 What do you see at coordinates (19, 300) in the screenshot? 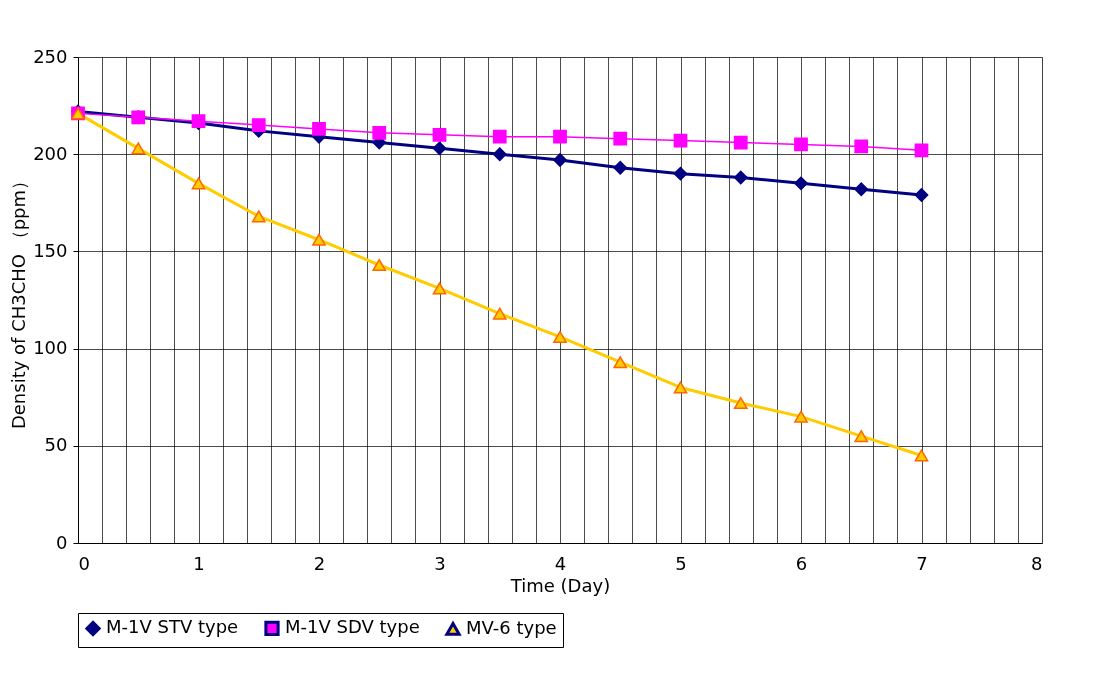
I see `y-axis-title: Density of CH3CHO （ppm）` at bounding box center [19, 300].